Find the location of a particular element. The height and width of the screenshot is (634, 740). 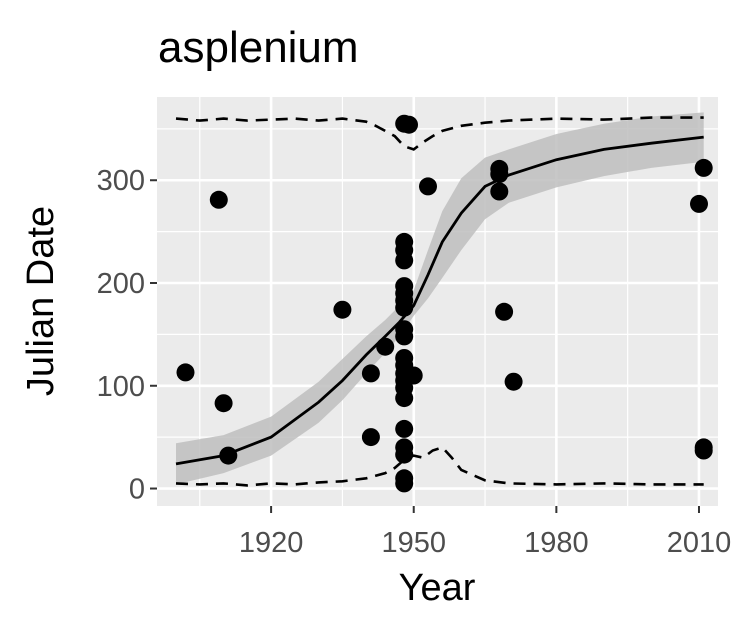

x-tick-label: 1920 is located at coordinates (271, 543).